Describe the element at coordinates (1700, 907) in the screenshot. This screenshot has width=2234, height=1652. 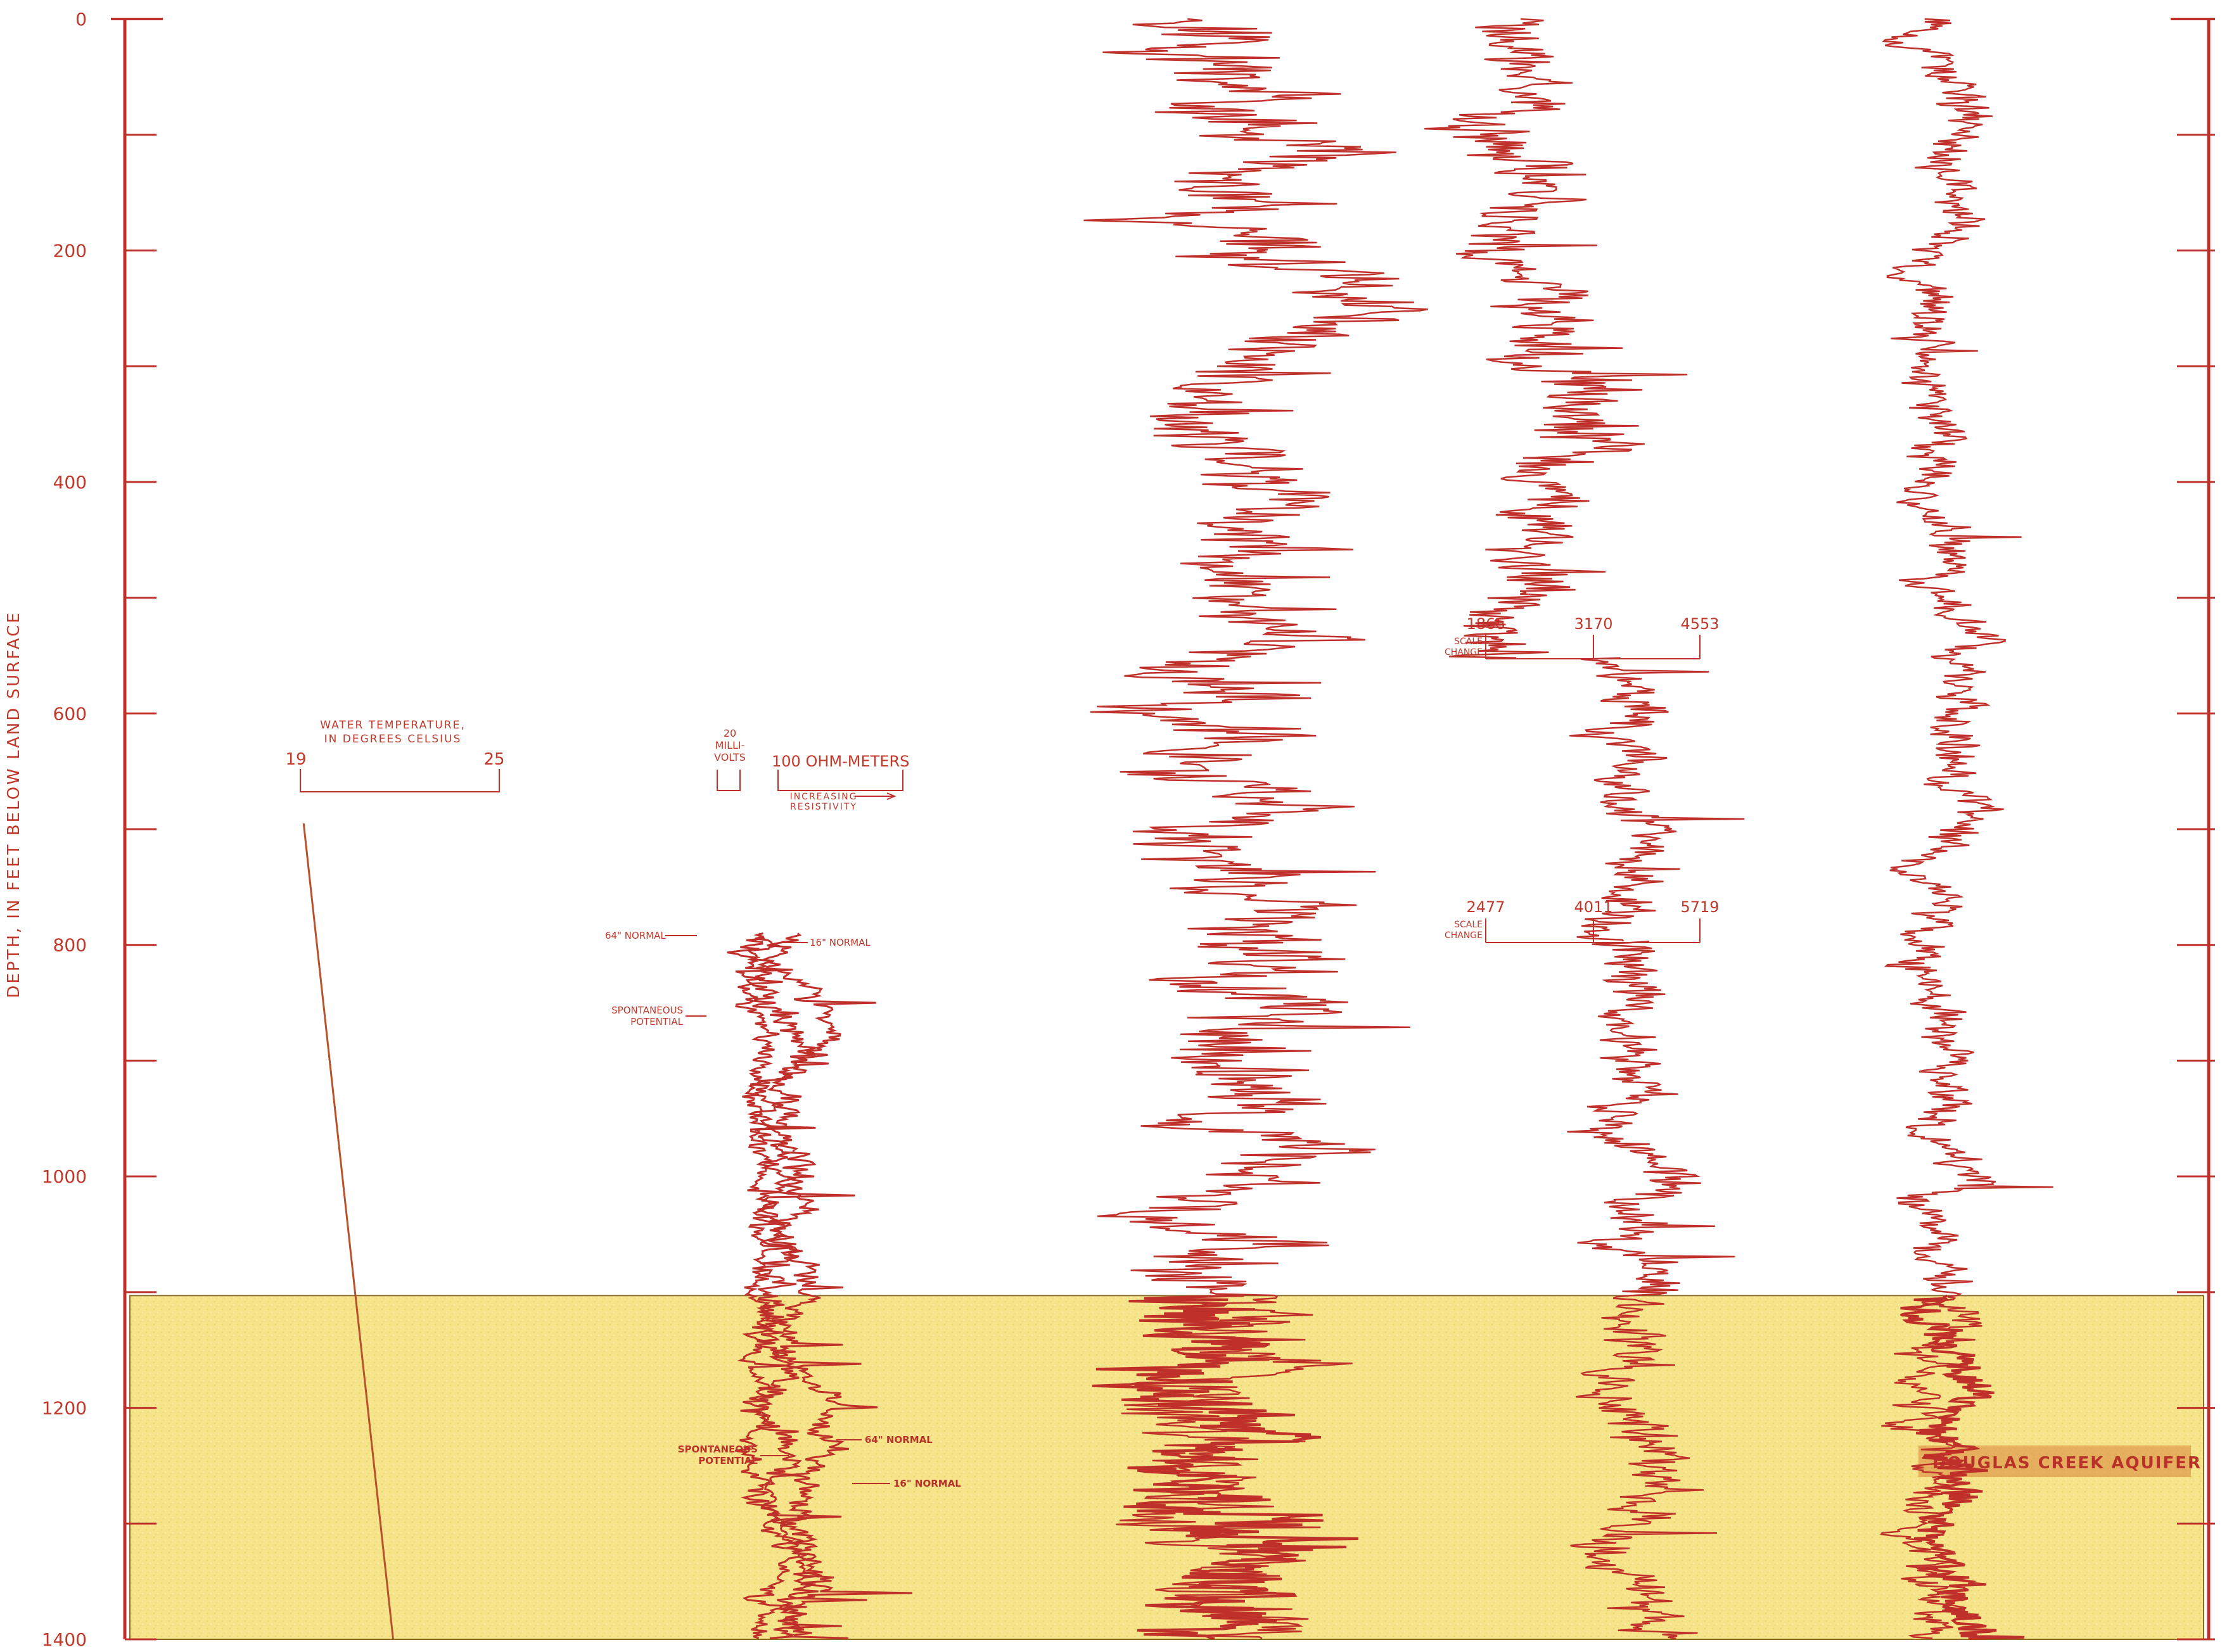
I see `scale-change-lower-v3: 5719` at that location.